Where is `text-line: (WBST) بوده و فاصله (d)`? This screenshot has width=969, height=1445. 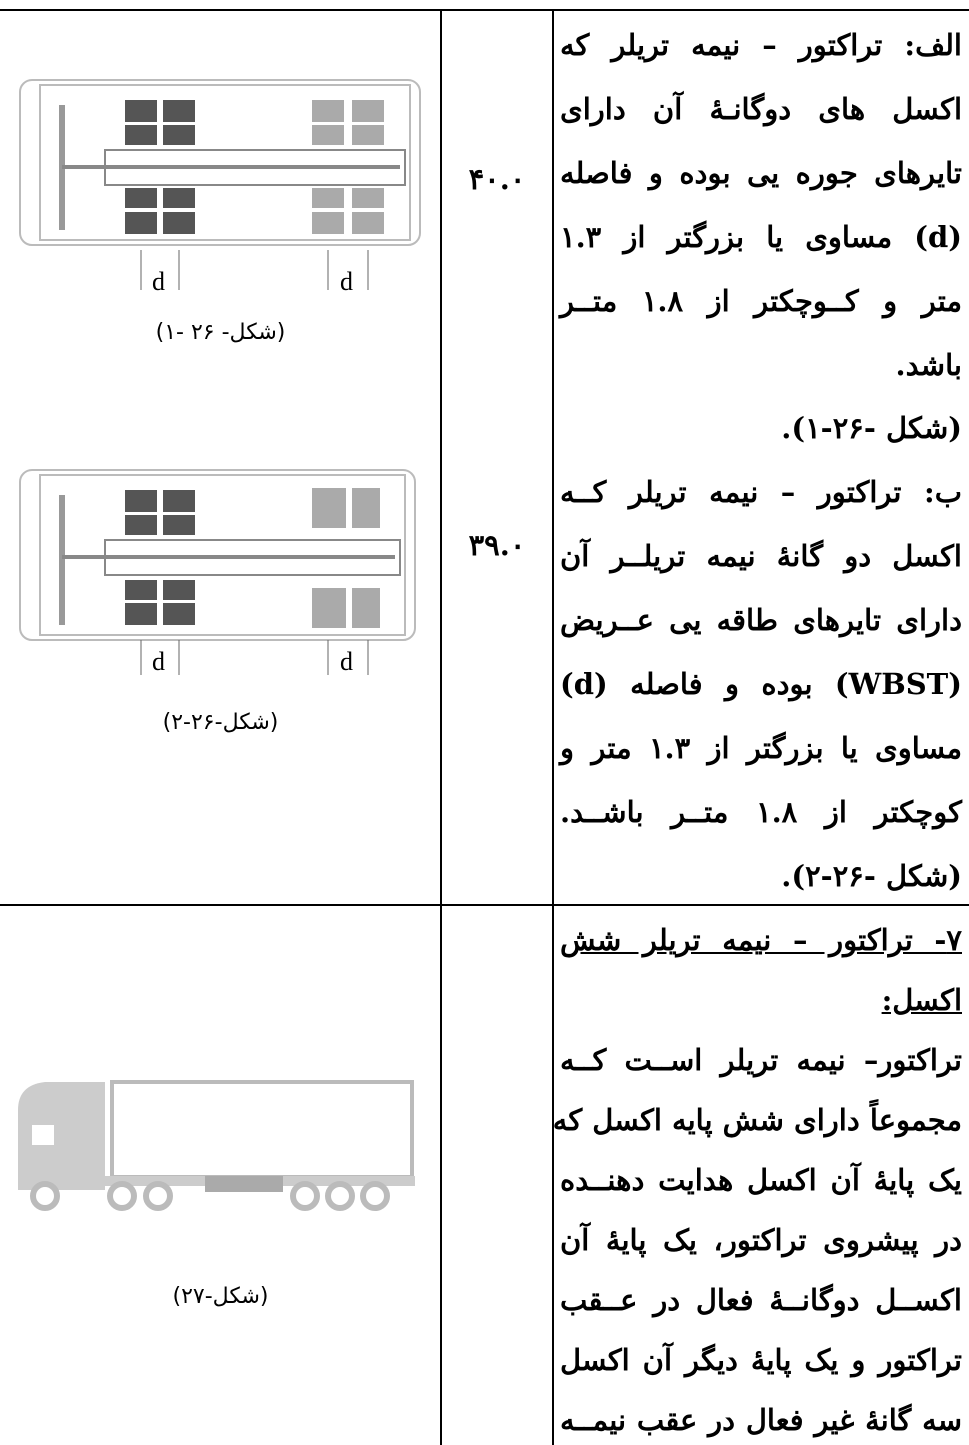
text-line: (WBST) بوده و فاصله (d) is located at coordinates (761, 684).